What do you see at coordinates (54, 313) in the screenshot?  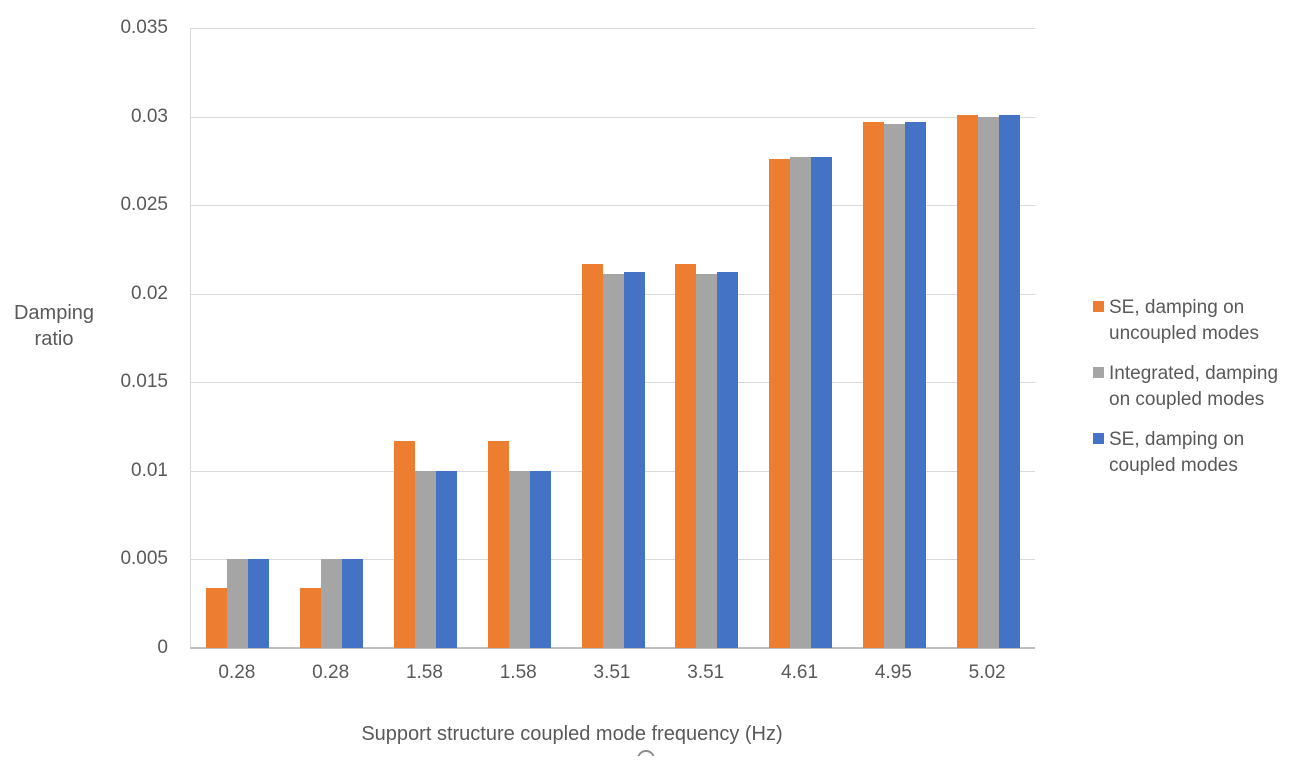 I see `y-axis-title-line1: Damping` at bounding box center [54, 313].